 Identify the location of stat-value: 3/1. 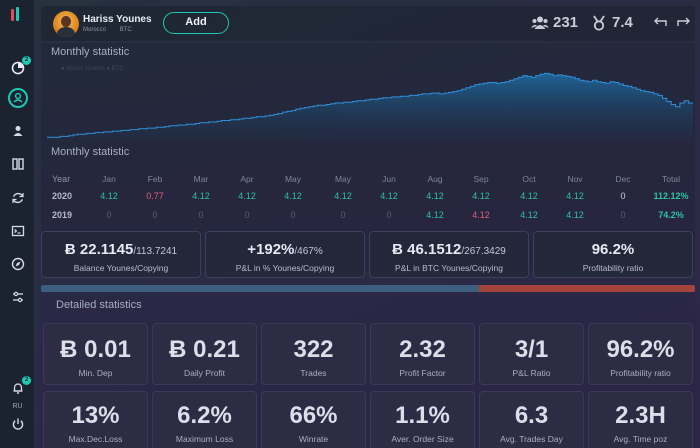
(531, 349).